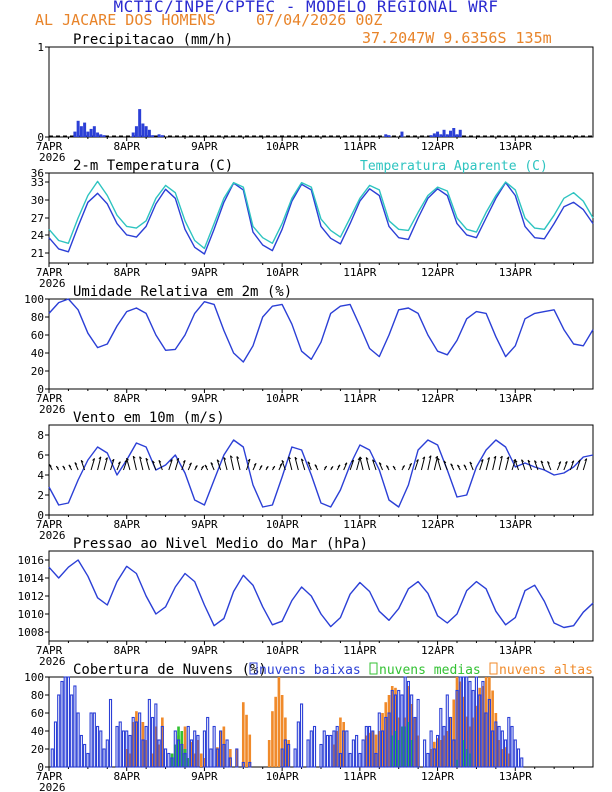 This screenshot has width=612, height=792. I want to click on y-tick-label: 40, so click(37, 353).